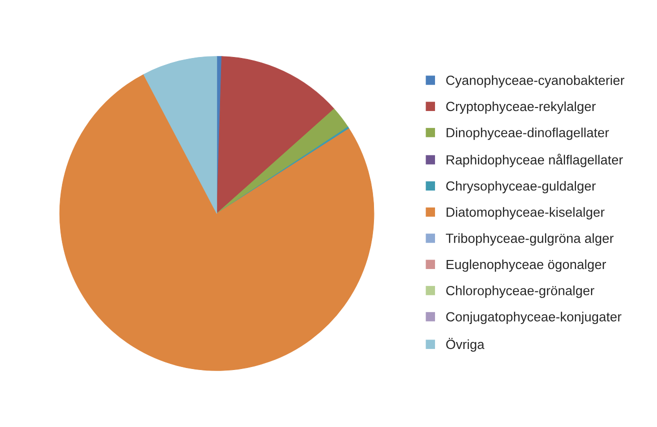 The height and width of the screenshot is (427, 657). Describe the element at coordinates (534, 318) in the screenshot. I see `legend-label: Conjugatophyceae-konjugater` at that location.